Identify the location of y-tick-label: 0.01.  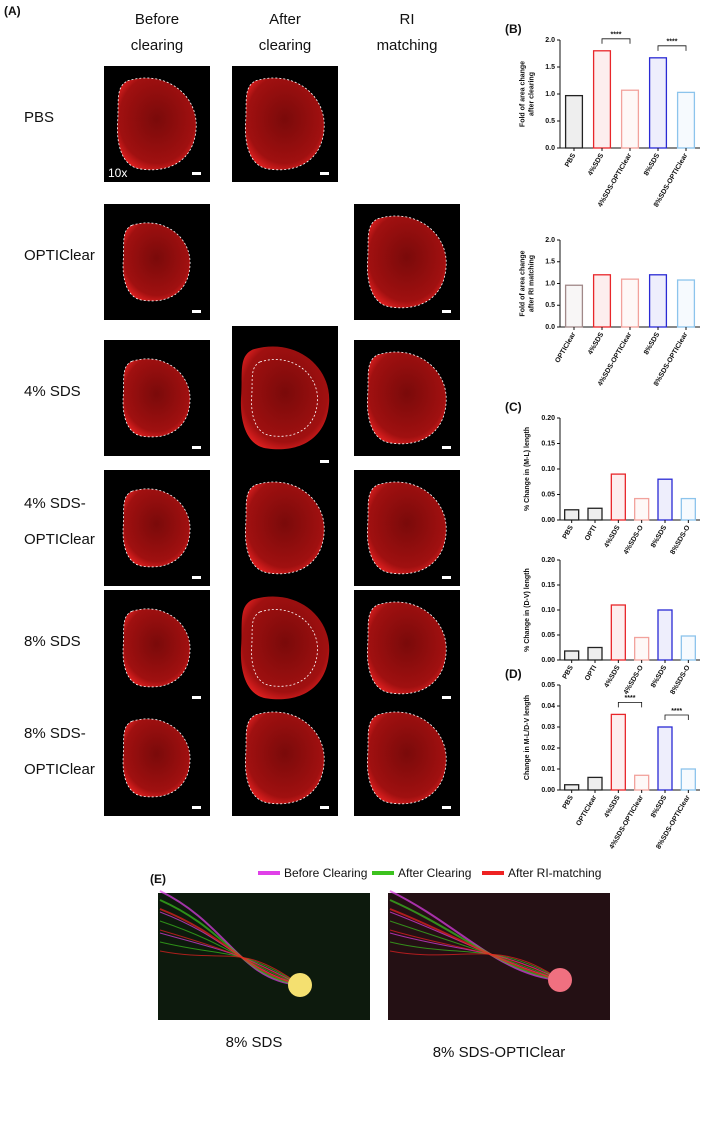
(548, 769).